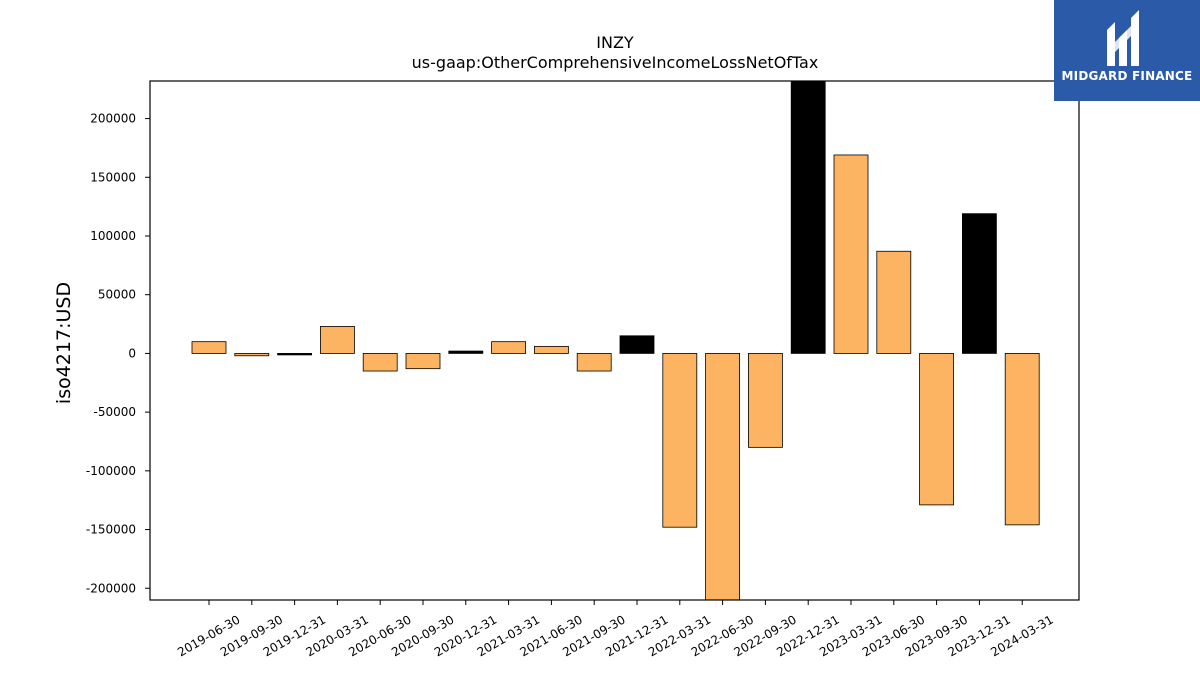 The image size is (1200, 675). Describe the element at coordinates (111, 471) in the screenshot. I see `y-tick-label: -100000` at that location.